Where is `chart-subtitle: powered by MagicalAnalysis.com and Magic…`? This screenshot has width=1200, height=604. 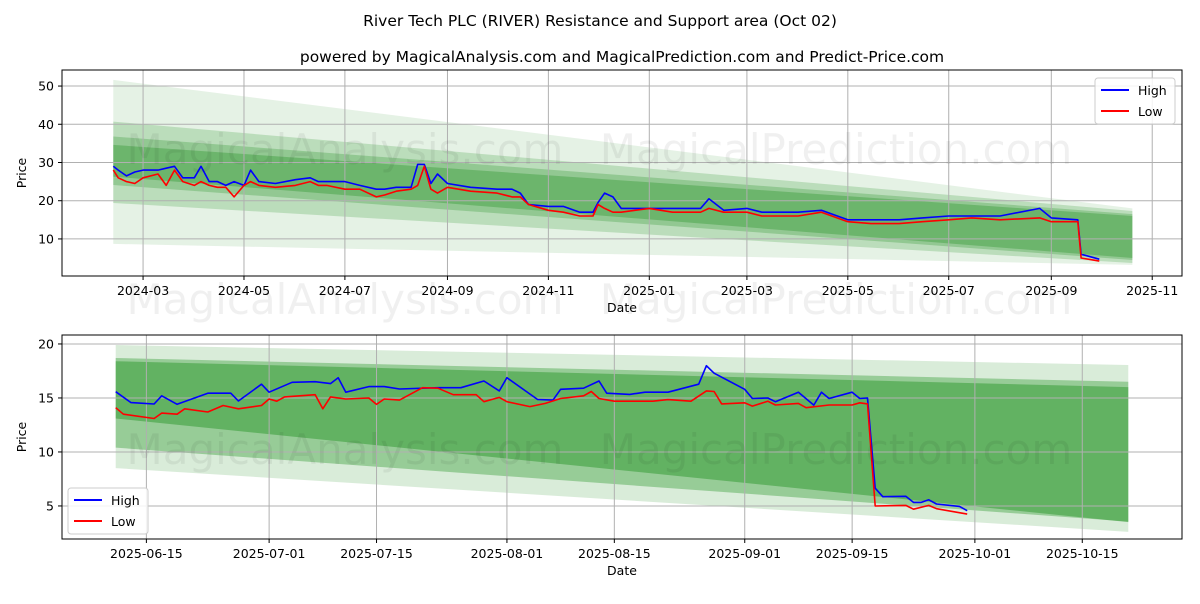 chart-subtitle: powered by MagicalAnalysis.com and Magic… is located at coordinates (622, 57).